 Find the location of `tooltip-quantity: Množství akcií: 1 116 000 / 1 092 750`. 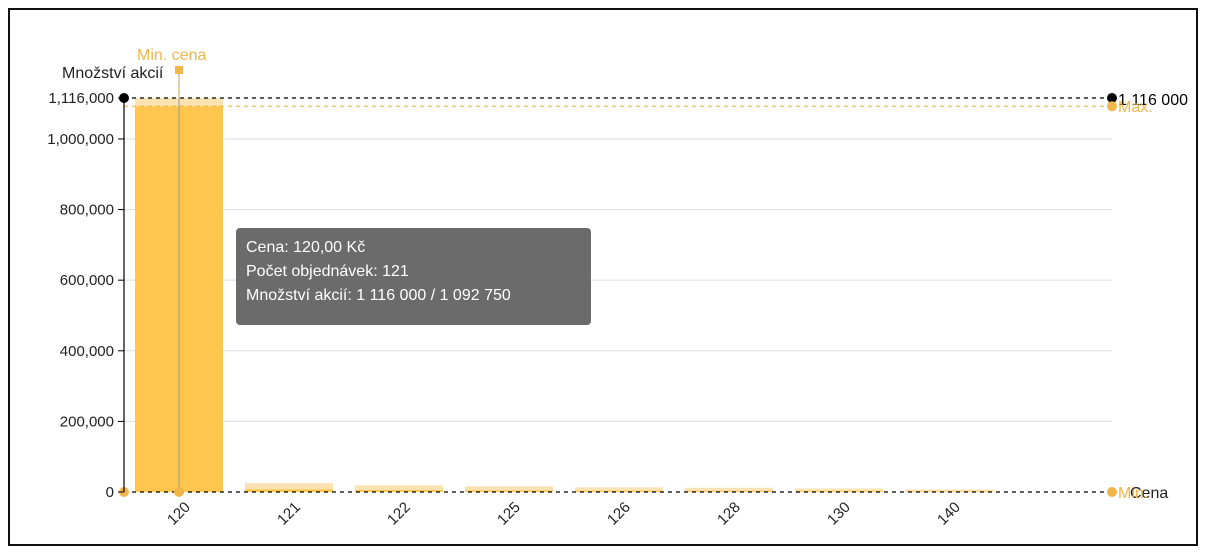

tooltip-quantity: Množství akcií: 1 116 000 / 1 092 750 is located at coordinates (378, 295).